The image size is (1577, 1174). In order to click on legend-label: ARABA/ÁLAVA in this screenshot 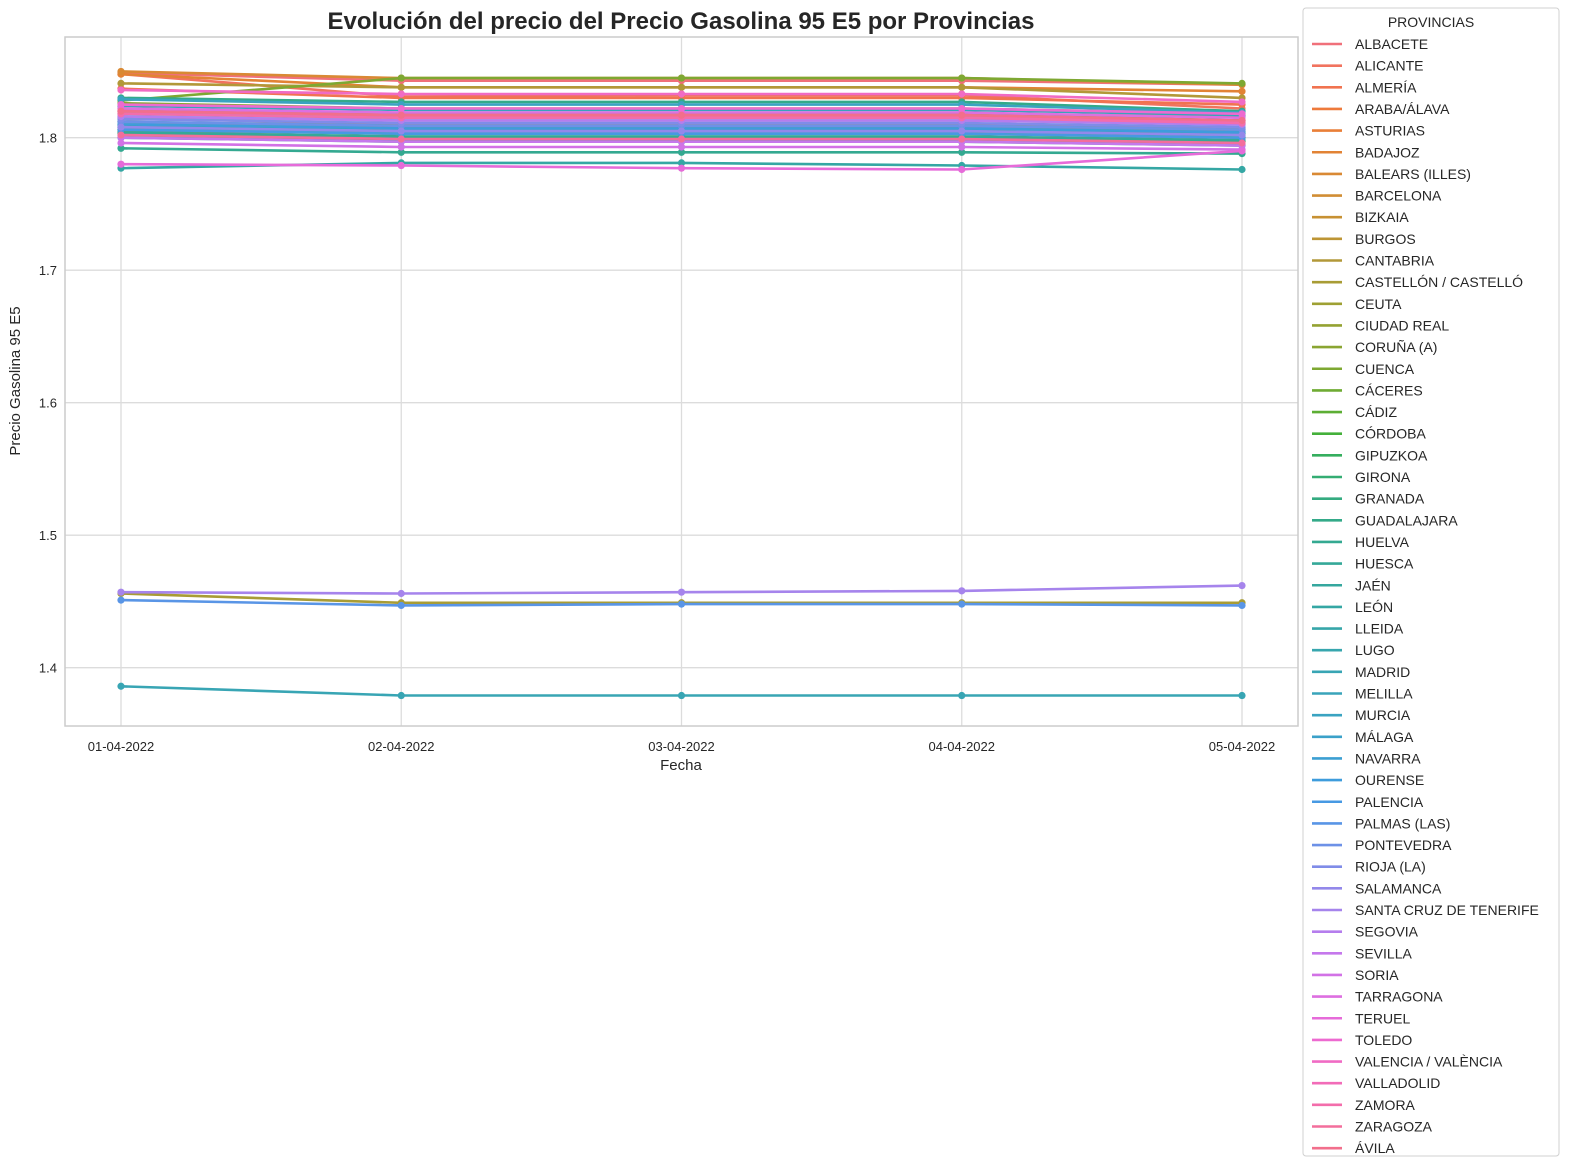, I will do `click(1402, 109)`.